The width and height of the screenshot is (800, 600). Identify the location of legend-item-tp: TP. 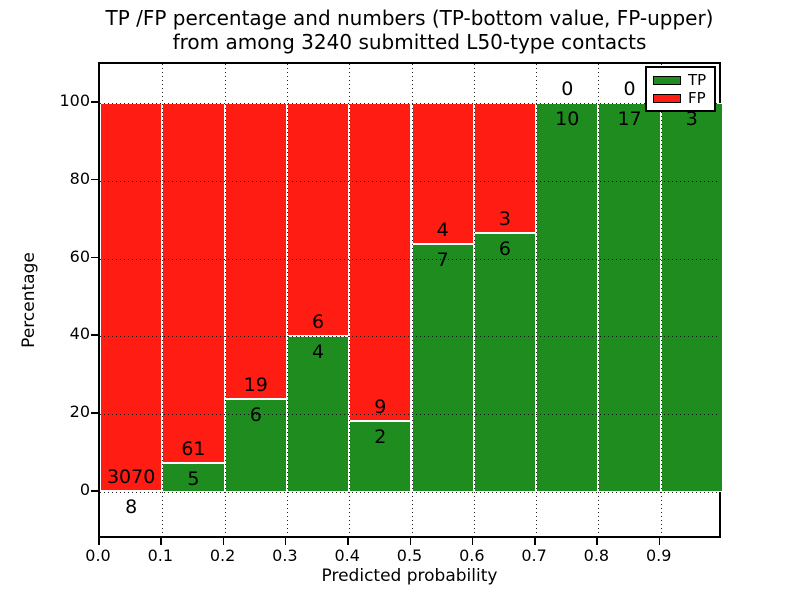
(680, 80).